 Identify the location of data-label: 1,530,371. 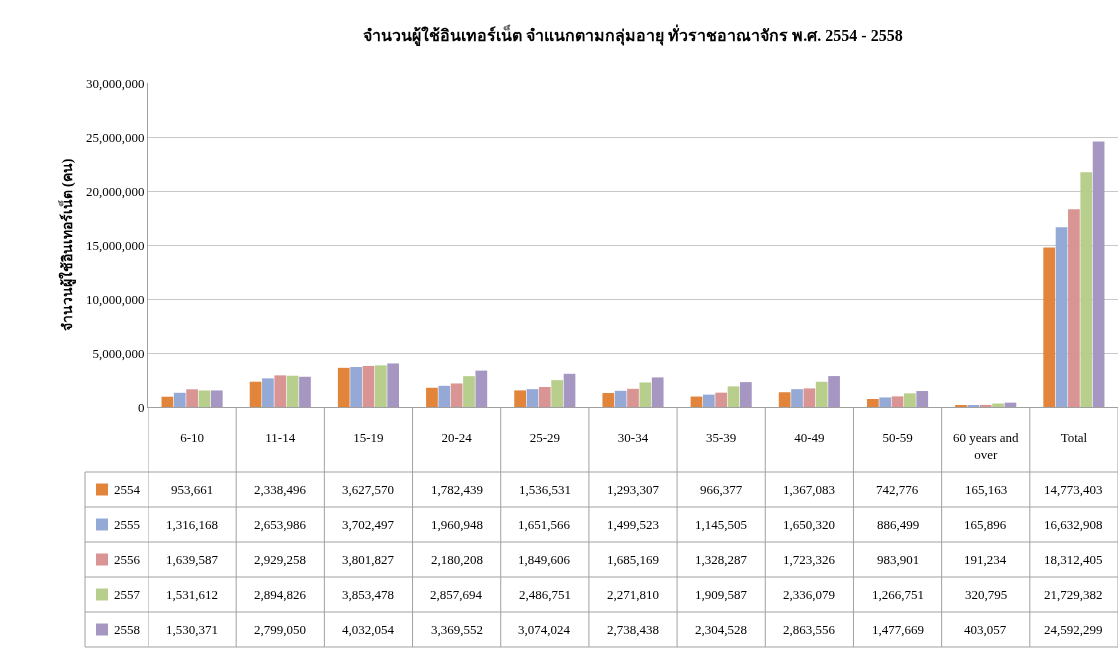
(192, 629).